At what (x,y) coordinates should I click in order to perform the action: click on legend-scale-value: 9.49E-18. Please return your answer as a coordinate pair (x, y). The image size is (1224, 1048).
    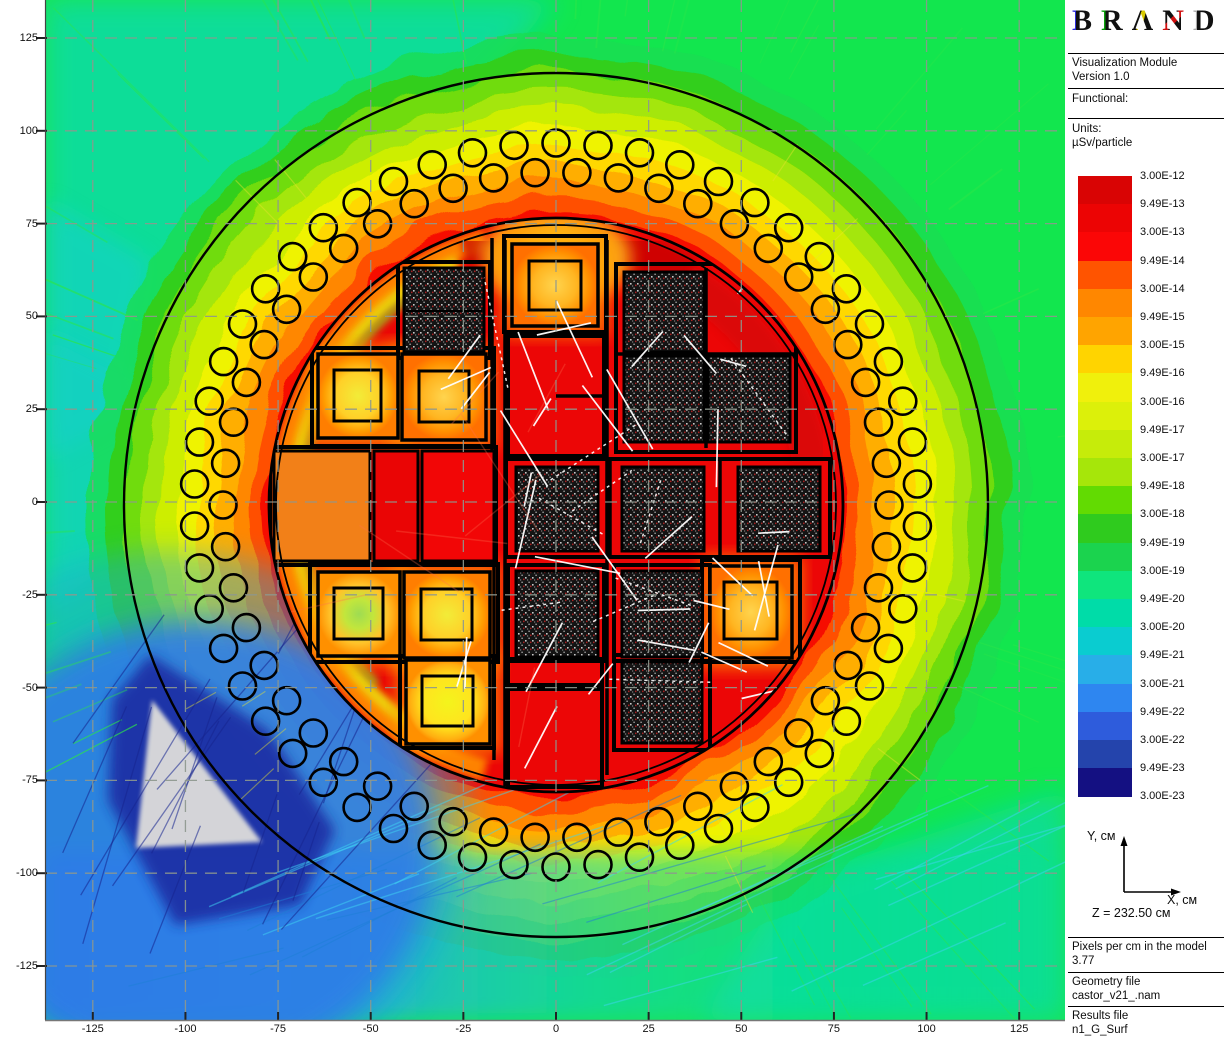
    Looking at the image, I should click on (1162, 486).